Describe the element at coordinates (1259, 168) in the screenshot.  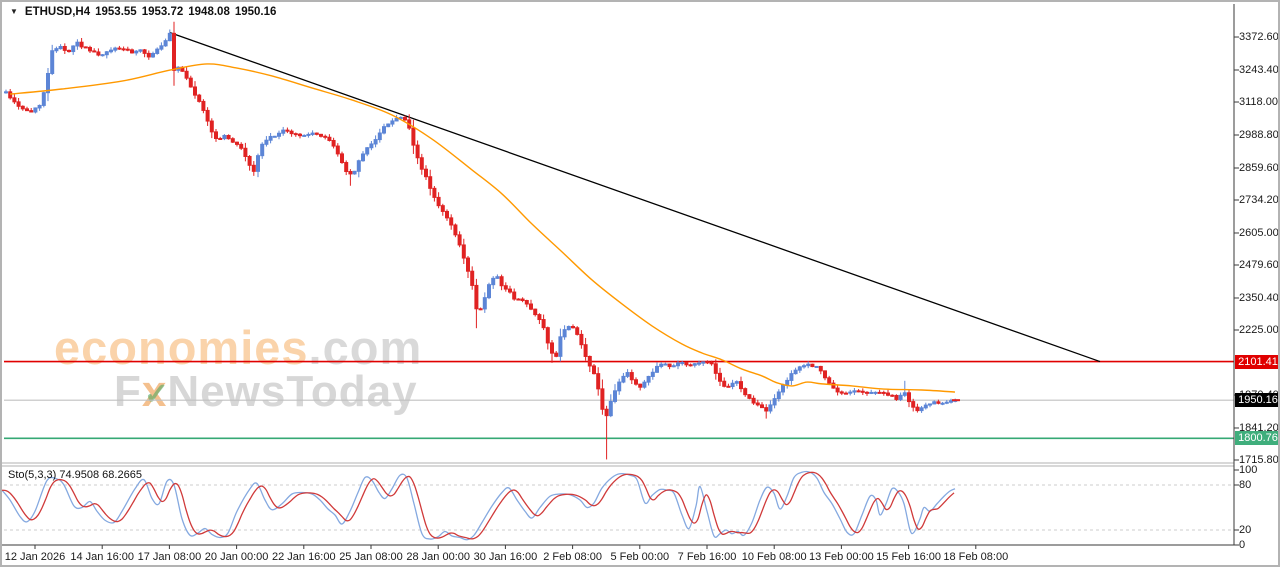
I see `price-axis-label: 2859.60` at that location.